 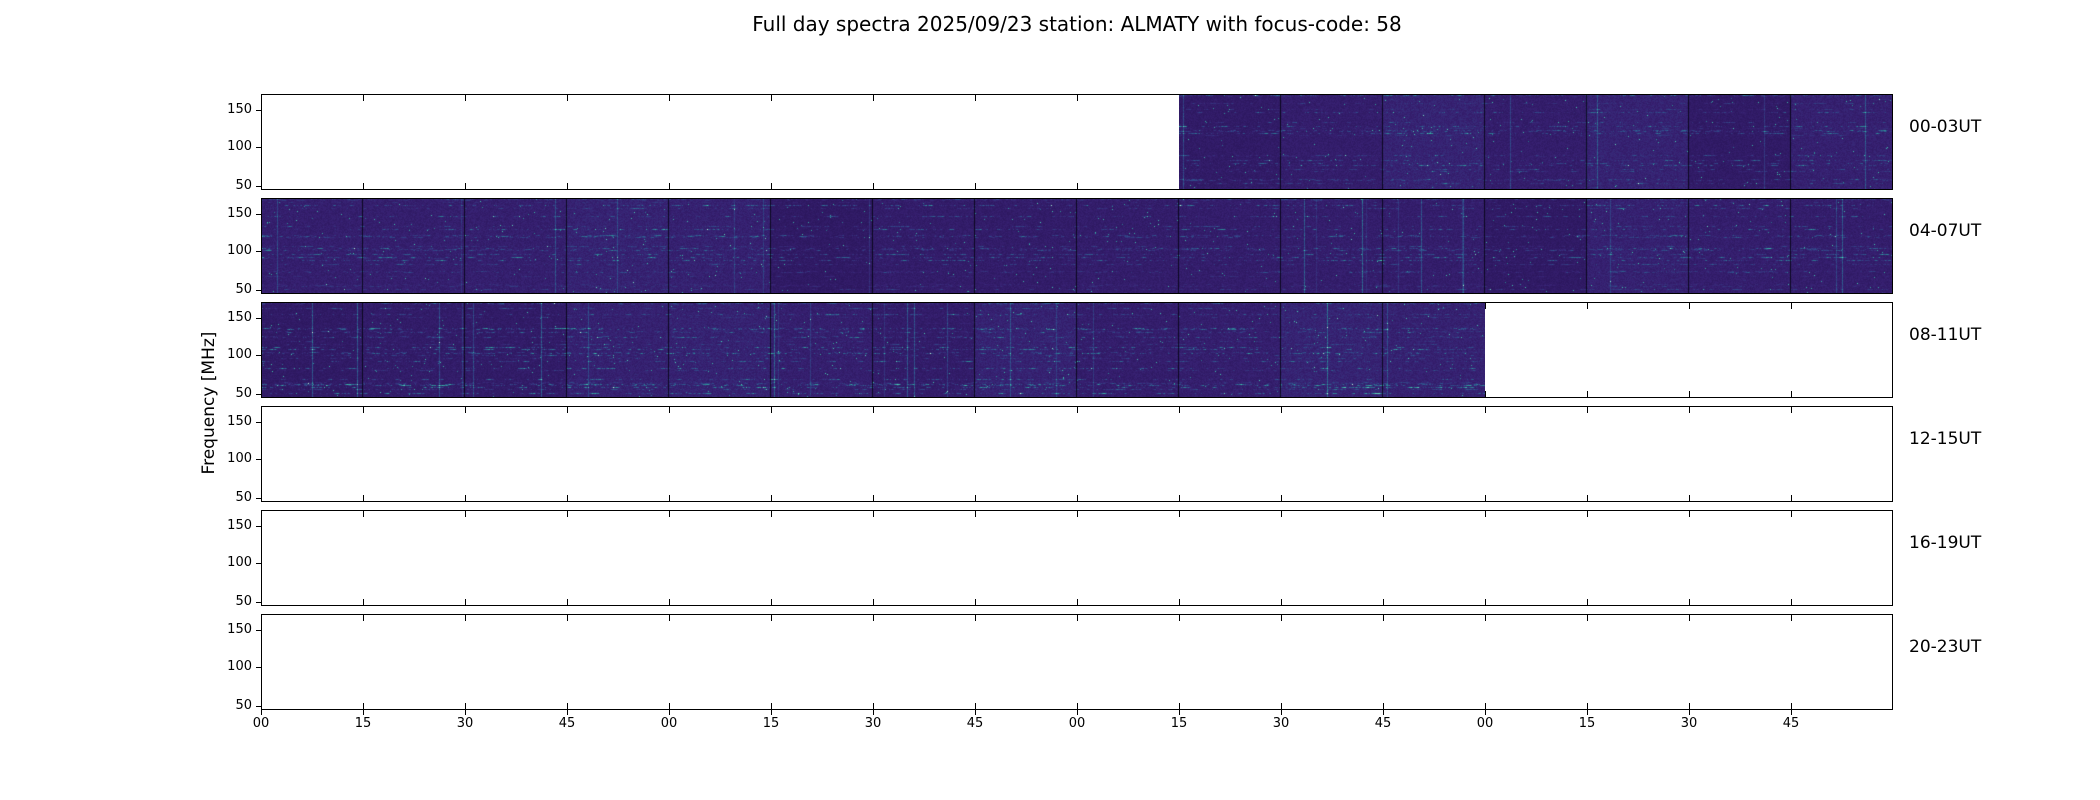 I want to click on row-frame-00-03ut, so click(x=1077, y=142).